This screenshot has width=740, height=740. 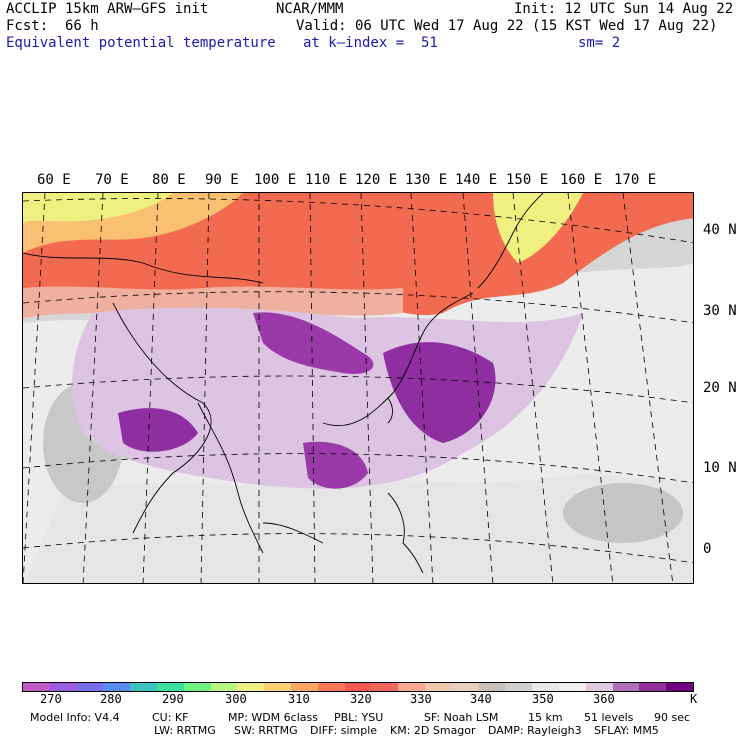 I want to click on colorbar-tick: 310, so click(x=299, y=699).